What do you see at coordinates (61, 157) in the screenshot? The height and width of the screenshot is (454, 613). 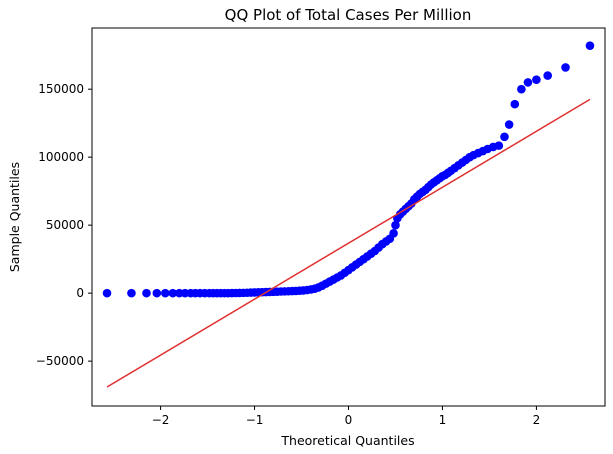 I see `y-tick-label: 100000` at bounding box center [61, 157].